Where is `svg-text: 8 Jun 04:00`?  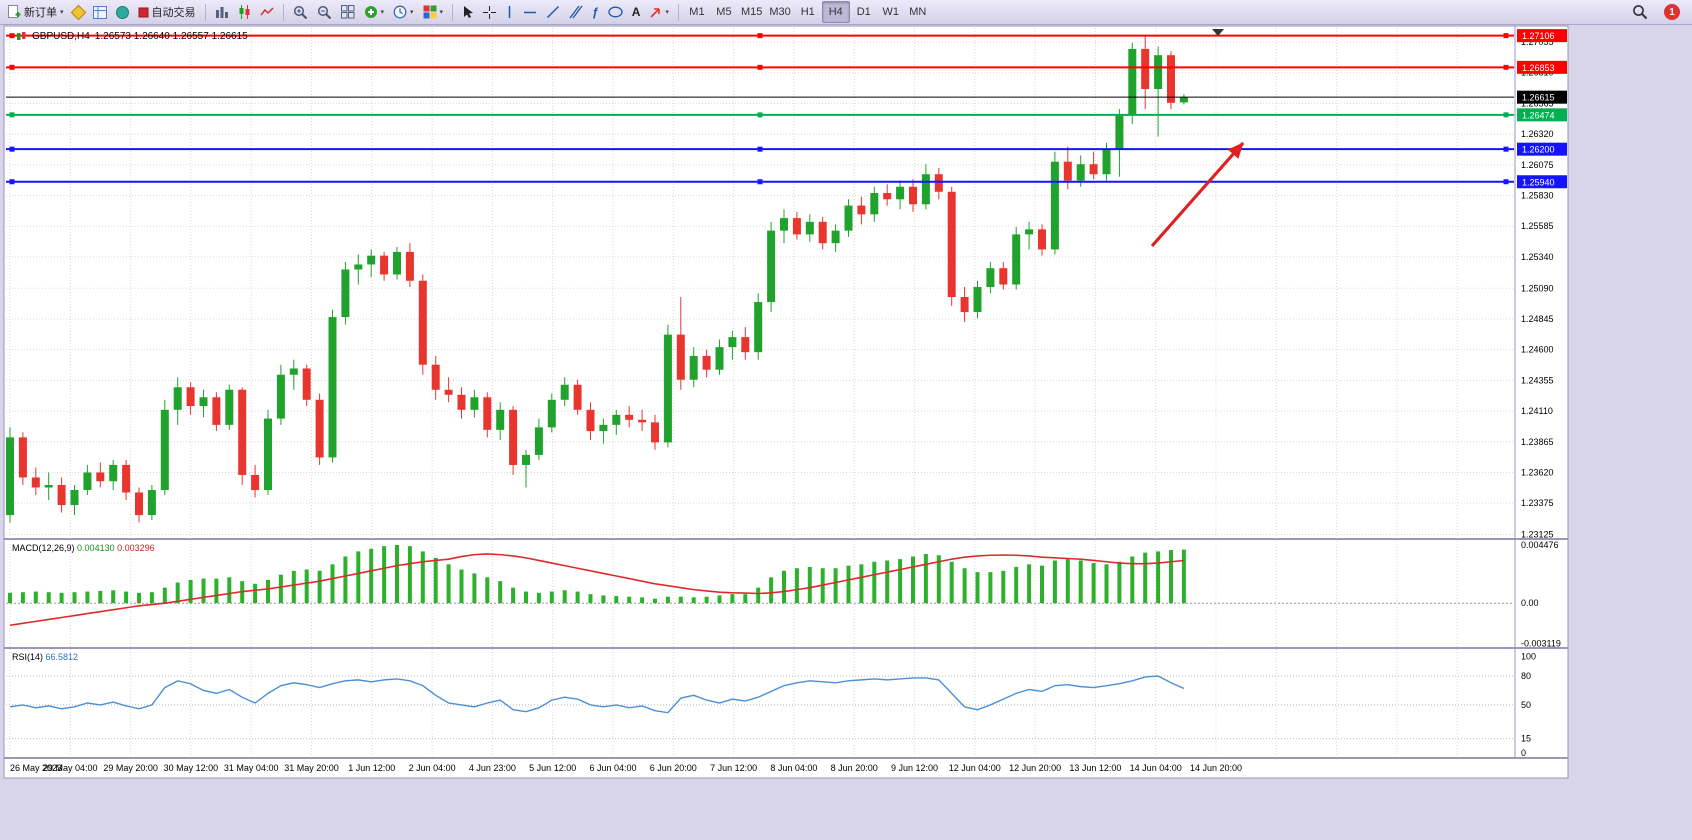 svg-text: 8 Jun 04:00 is located at coordinates (793, 768).